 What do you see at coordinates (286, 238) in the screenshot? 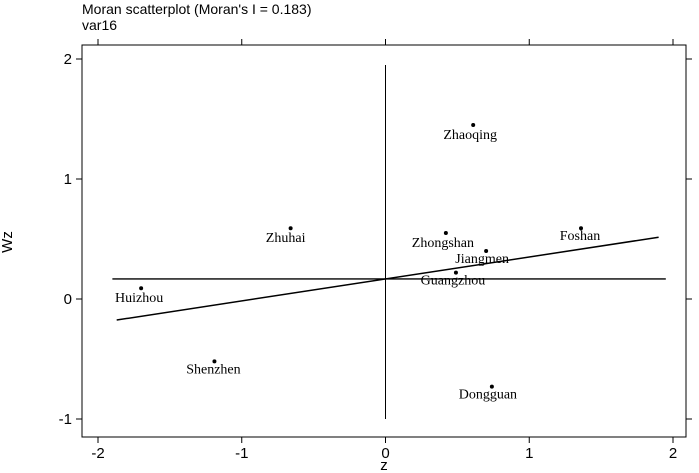
I see `point-label: Zhuhai` at bounding box center [286, 238].